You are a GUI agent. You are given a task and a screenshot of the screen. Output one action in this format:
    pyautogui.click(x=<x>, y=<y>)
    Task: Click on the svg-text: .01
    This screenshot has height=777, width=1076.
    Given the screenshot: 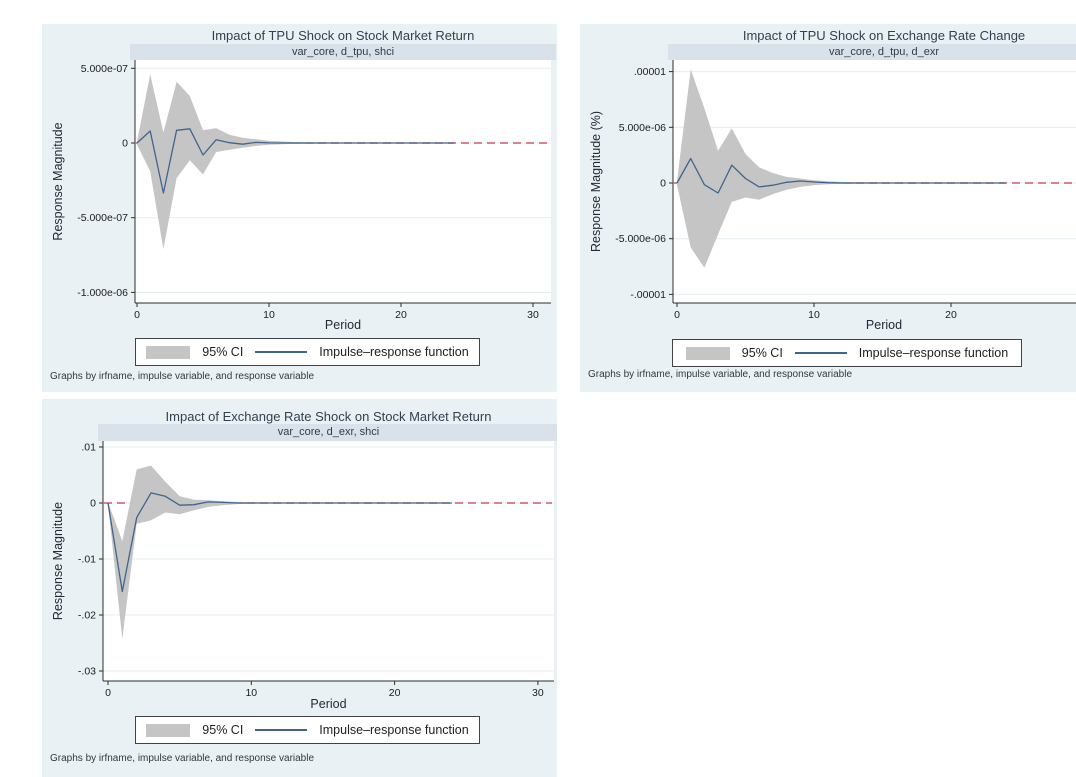 What is the action you would take?
    pyautogui.click(x=88, y=448)
    